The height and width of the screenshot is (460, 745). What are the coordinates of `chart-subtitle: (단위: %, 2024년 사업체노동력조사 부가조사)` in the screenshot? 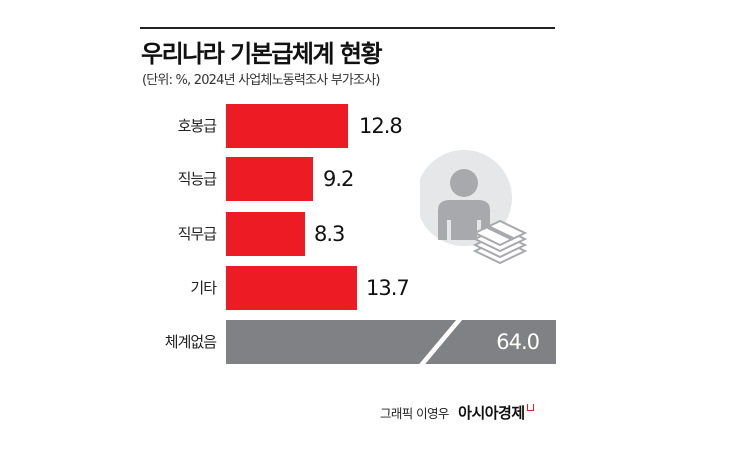 It's located at (261, 80).